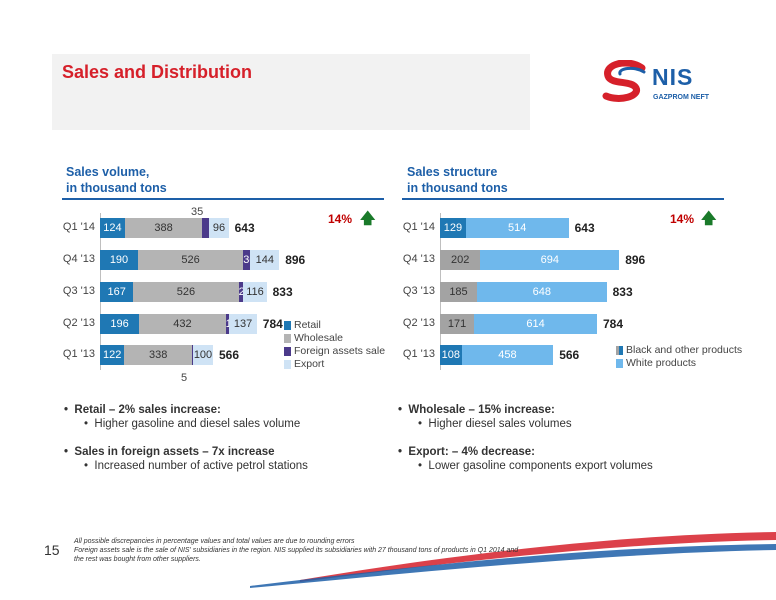 The image size is (776, 600). What do you see at coordinates (542, 292) in the screenshot?
I see `sales-structure-bar-segment: 648` at bounding box center [542, 292].